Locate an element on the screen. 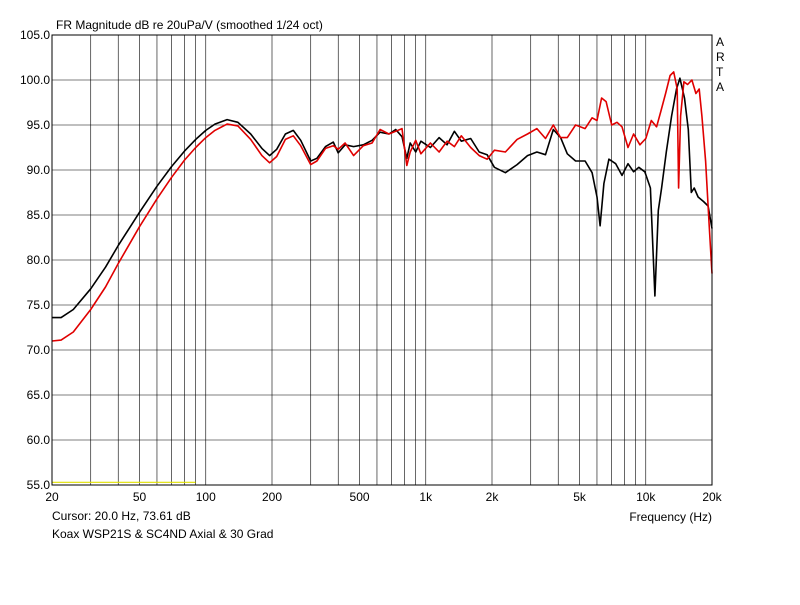 This screenshot has width=800, height=605. y-tick-label: 95.0 is located at coordinates (39, 125).